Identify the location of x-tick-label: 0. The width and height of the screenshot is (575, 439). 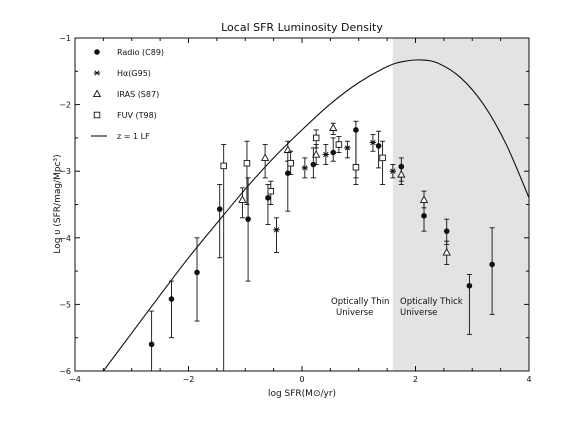
(301, 379).